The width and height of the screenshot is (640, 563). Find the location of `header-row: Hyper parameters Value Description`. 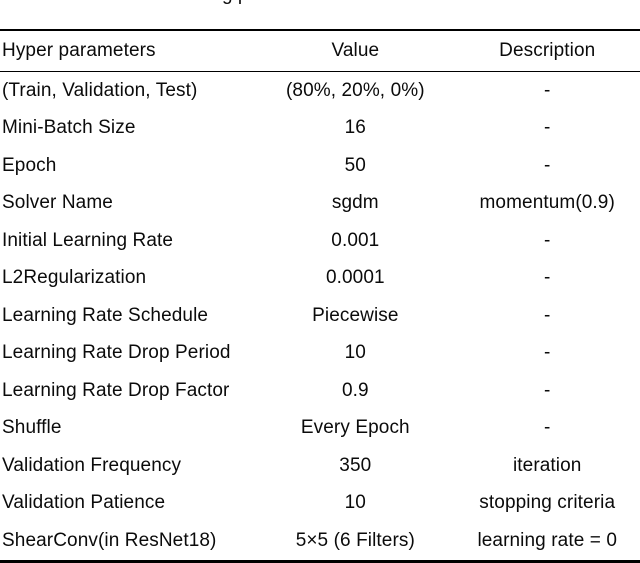

header-row: Hyper parameters Value Description is located at coordinates (320, 51).